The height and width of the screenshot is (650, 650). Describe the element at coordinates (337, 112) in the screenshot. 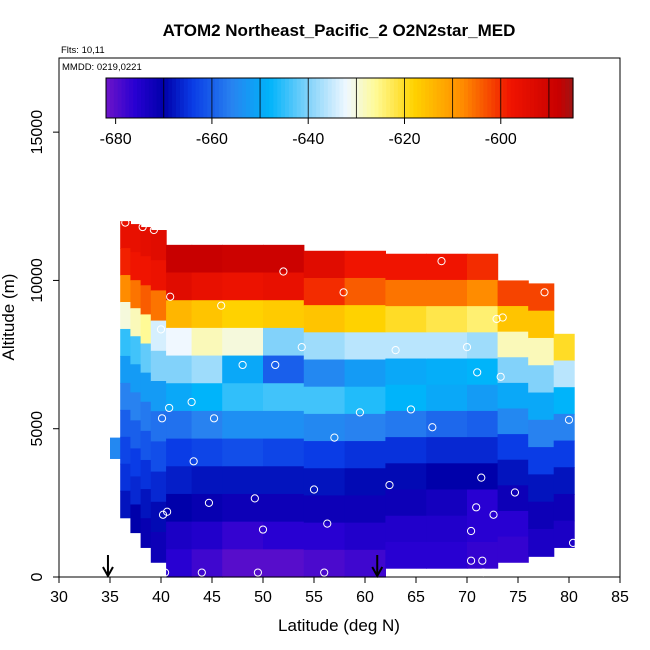

I see `colorbar: -680 -660 -640 -620 -600` at that location.